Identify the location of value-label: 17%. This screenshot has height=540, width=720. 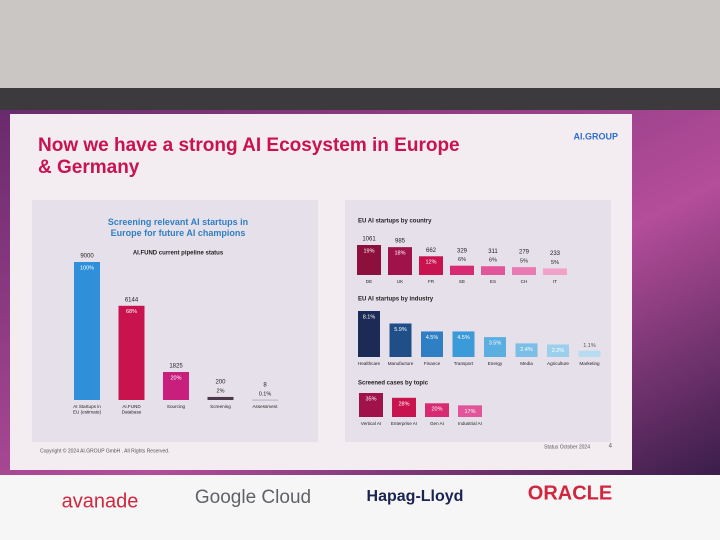
(469, 412).